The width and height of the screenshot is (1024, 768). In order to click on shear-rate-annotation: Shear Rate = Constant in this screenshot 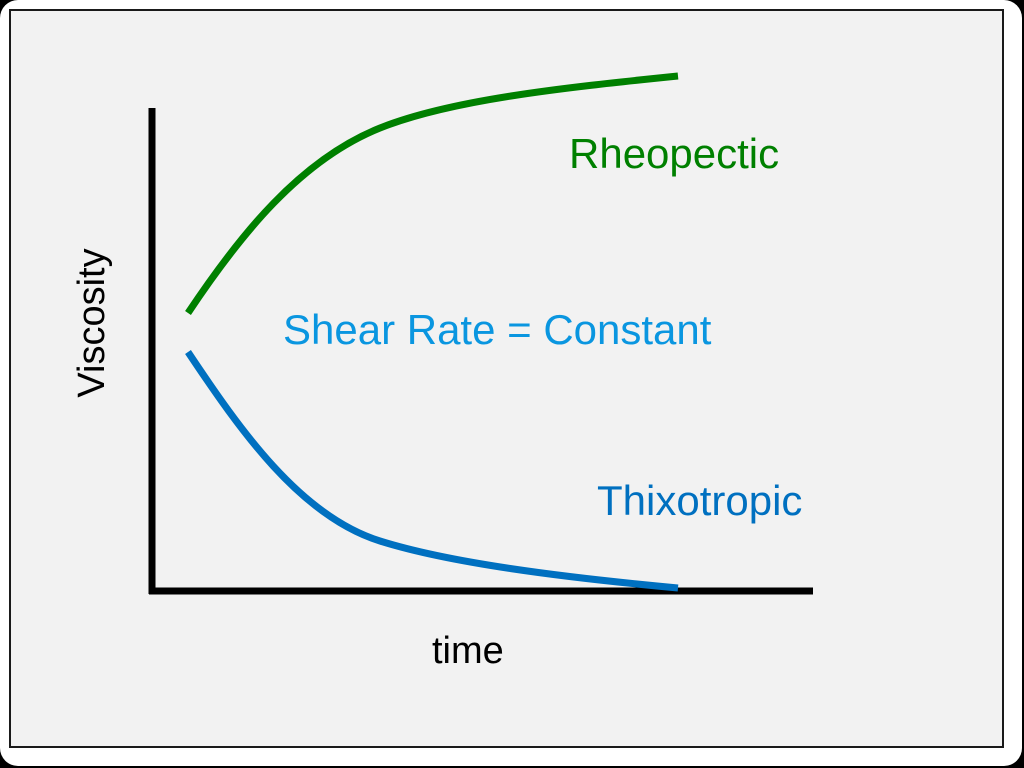, I will do `click(497, 329)`.